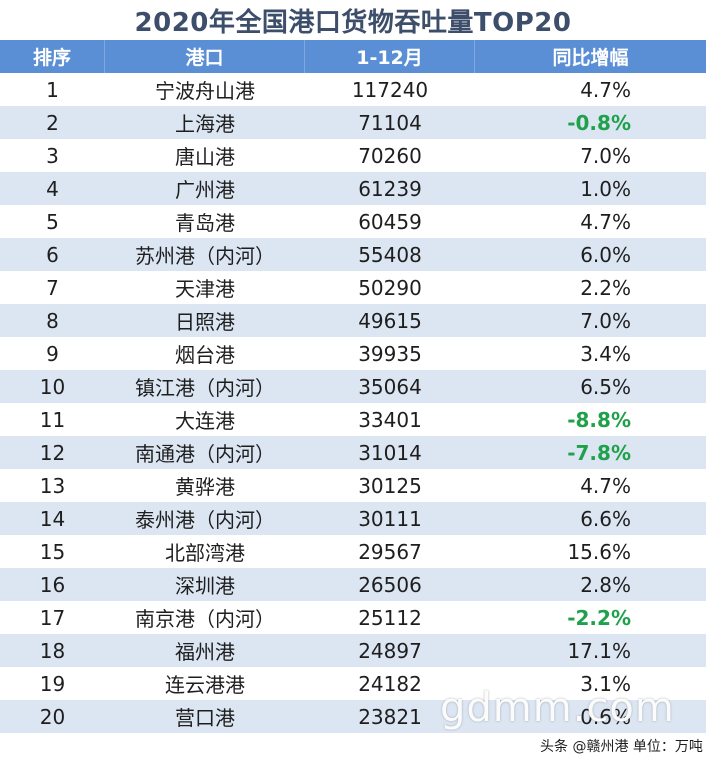  I want to click on cell-rank: 16, so click(52, 584).